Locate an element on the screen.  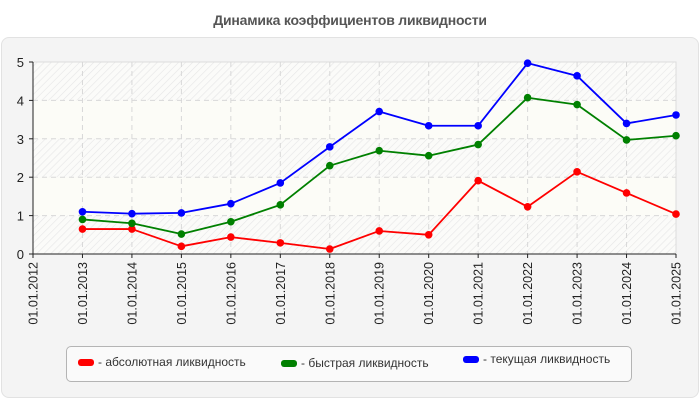
legend-label: - текущая ликвидность is located at coordinates (547, 359).